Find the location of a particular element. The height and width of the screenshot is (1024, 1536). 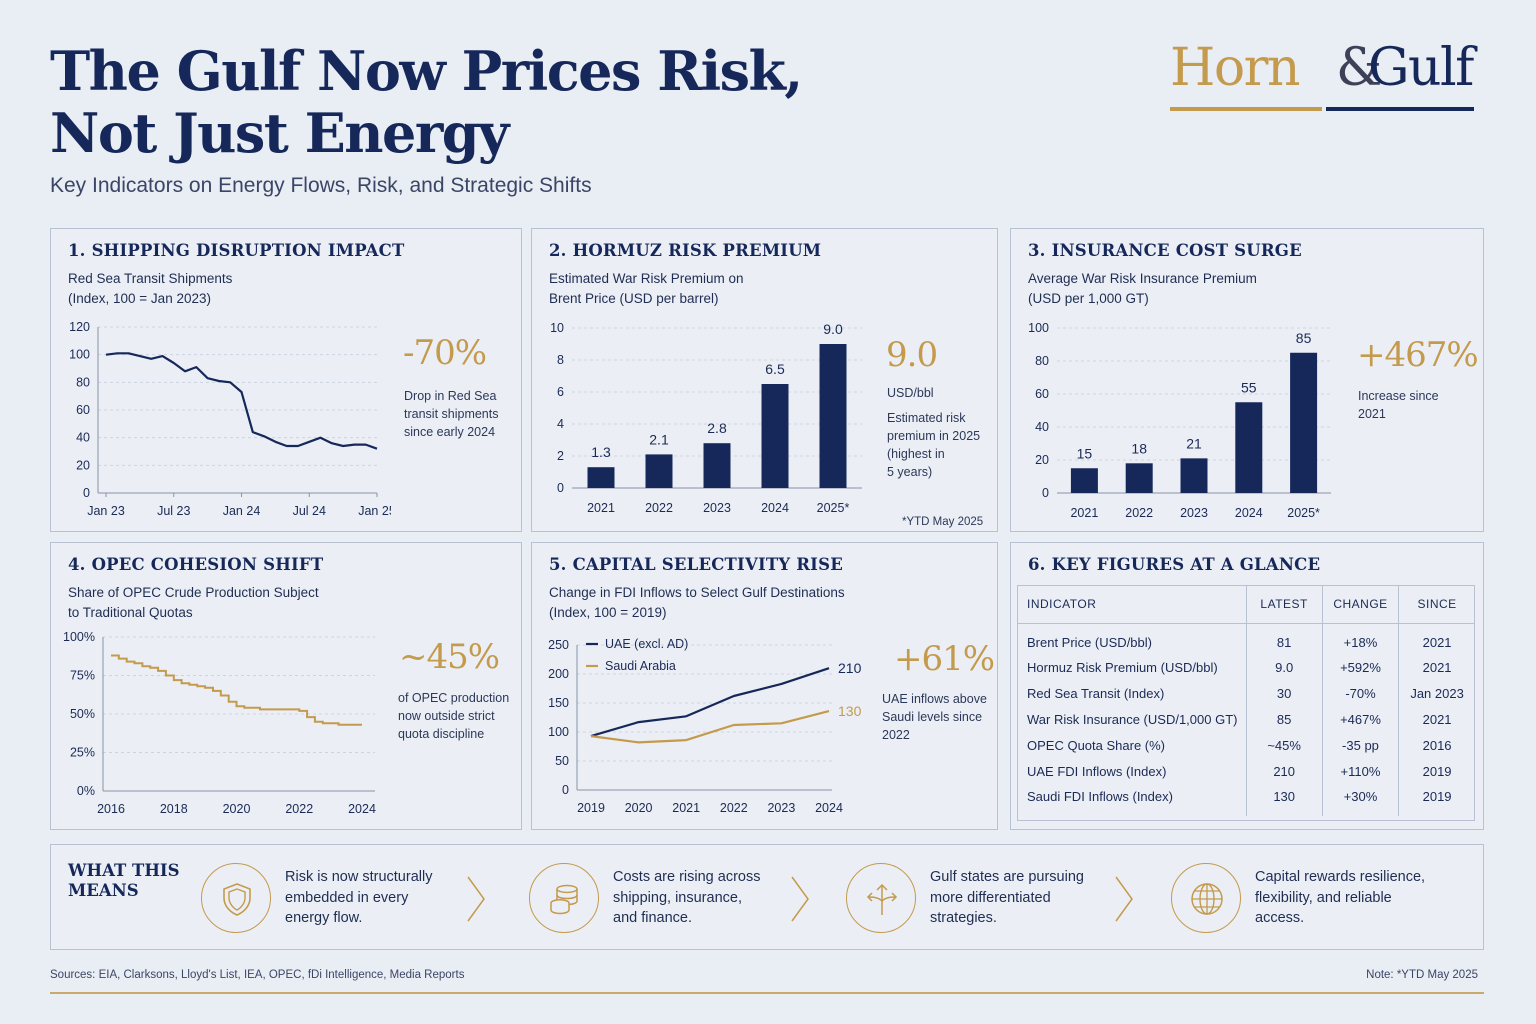

x-tick-label: Jan 23 is located at coordinates (106, 511).